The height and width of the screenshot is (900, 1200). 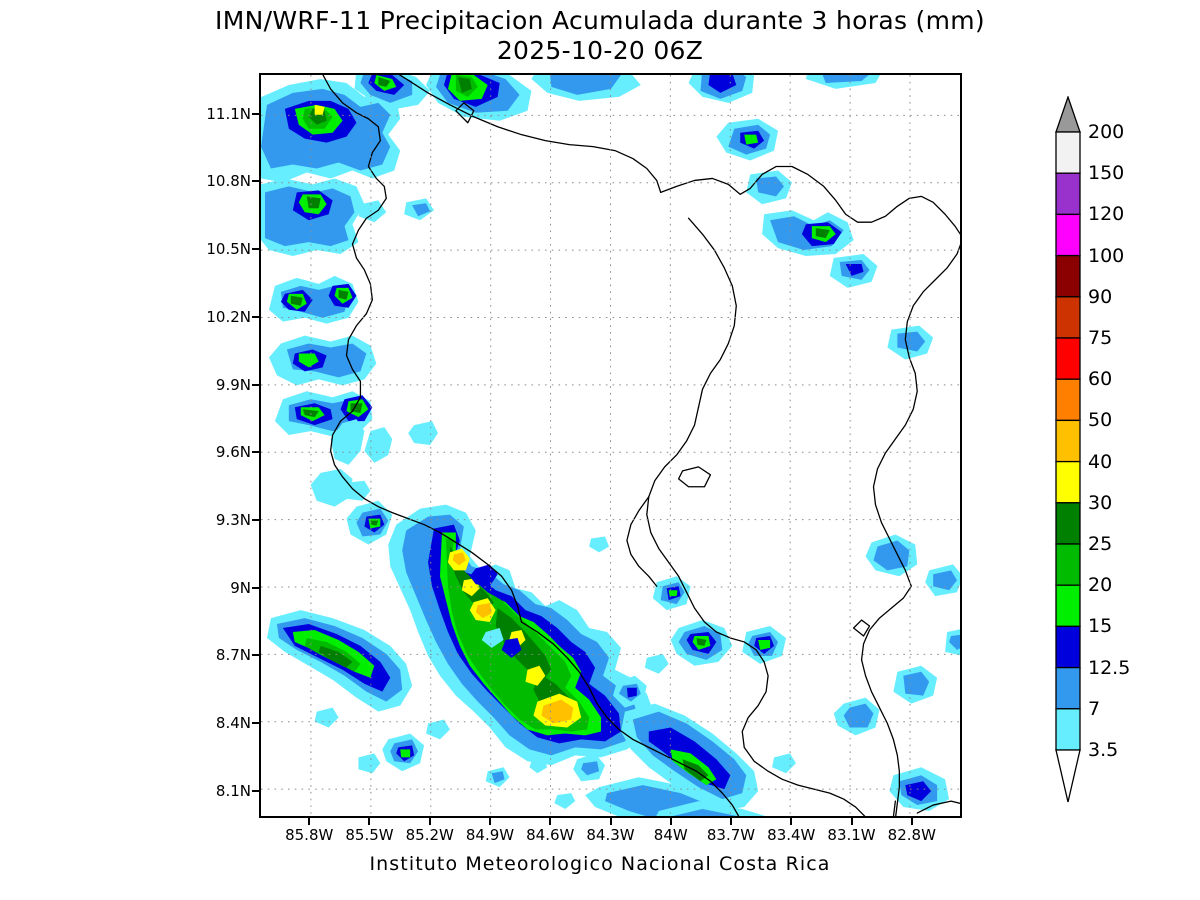 I want to click on colorbar-tick-200: 200, so click(x=1106, y=132).